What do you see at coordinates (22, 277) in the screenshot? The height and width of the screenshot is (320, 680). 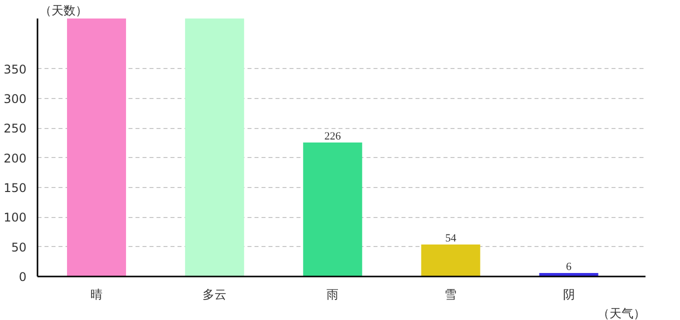 I see `y-tick-label: 0` at bounding box center [22, 277].